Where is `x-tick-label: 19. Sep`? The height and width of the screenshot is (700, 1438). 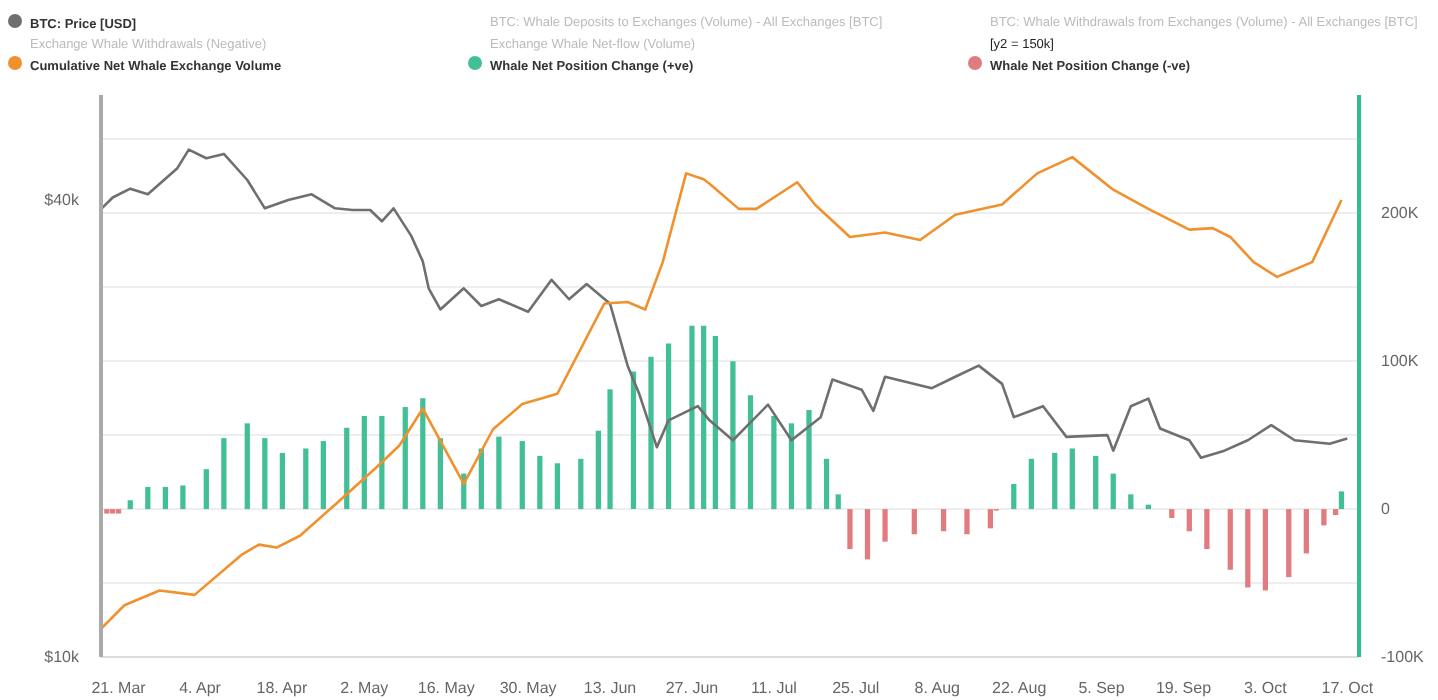 x-tick-label: 19. Sep is located at coordinates (1184, 688).